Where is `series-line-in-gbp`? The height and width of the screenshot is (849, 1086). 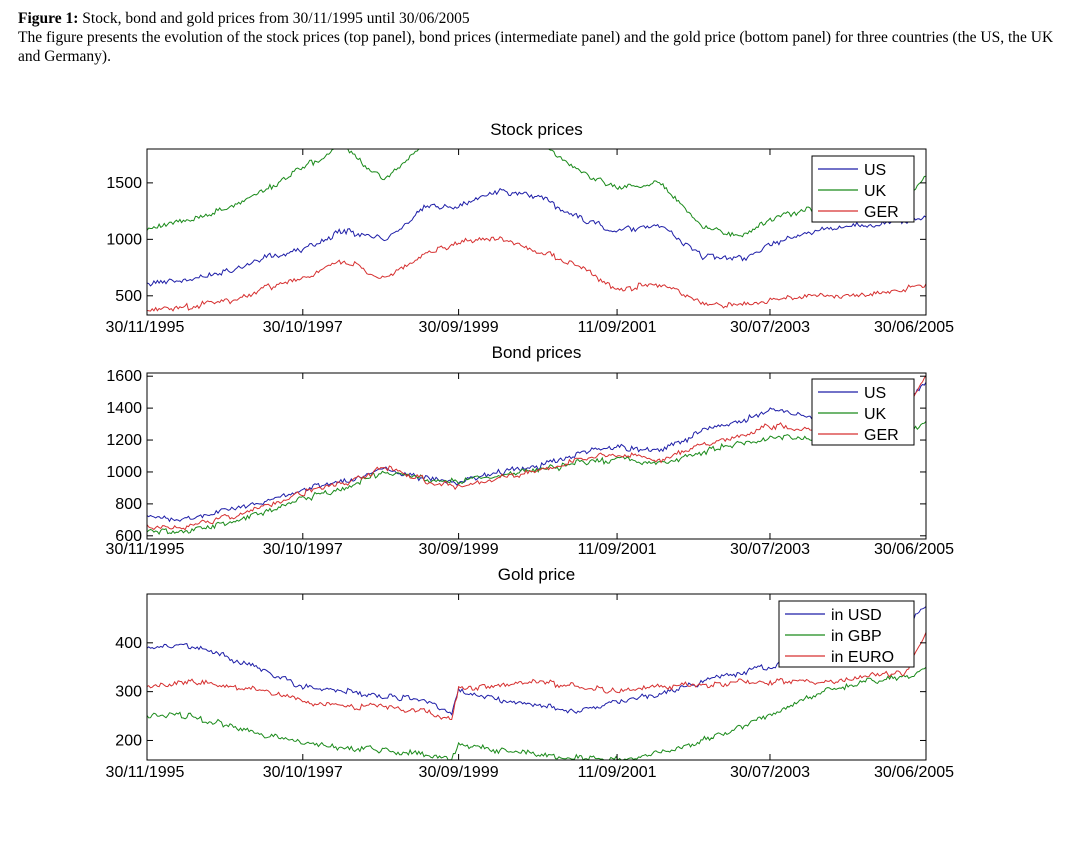 series-line-in-gbp is located at coordinates (536, 713).